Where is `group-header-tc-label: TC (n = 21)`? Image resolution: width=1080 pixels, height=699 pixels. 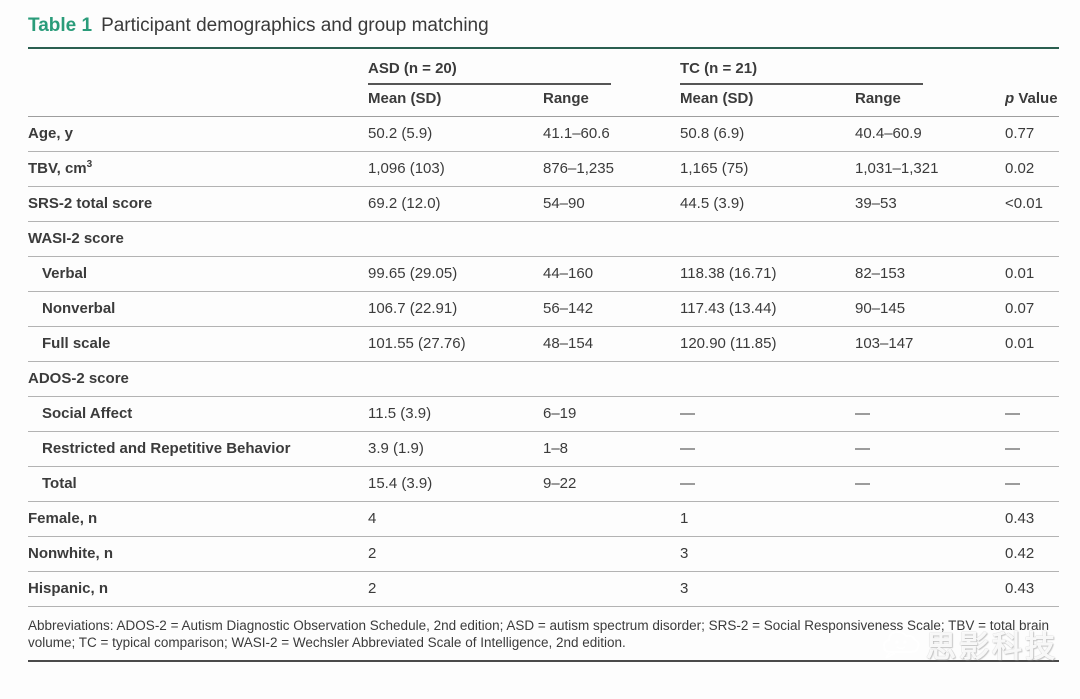 group-header-tc-label: TC (n = 21) is located at coordinates (801, 72).